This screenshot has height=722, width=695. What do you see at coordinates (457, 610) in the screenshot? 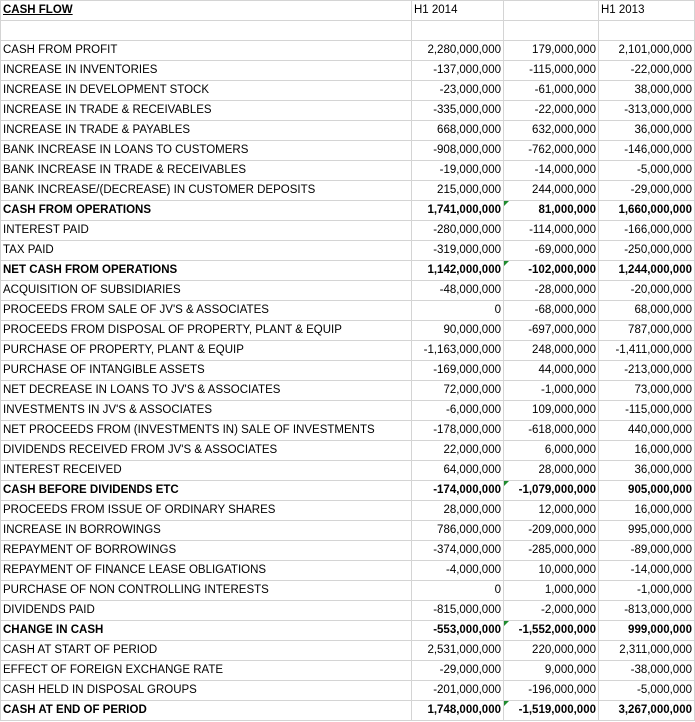
I see `value-h1-2014: -815,000,000` at bounding box center [457, 610].